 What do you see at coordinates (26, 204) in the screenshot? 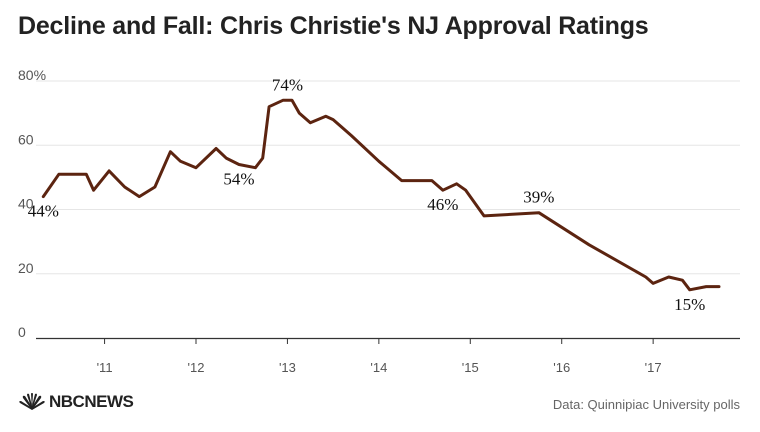
I see `y-tick-label: 40` at bounding box center [26, 204].